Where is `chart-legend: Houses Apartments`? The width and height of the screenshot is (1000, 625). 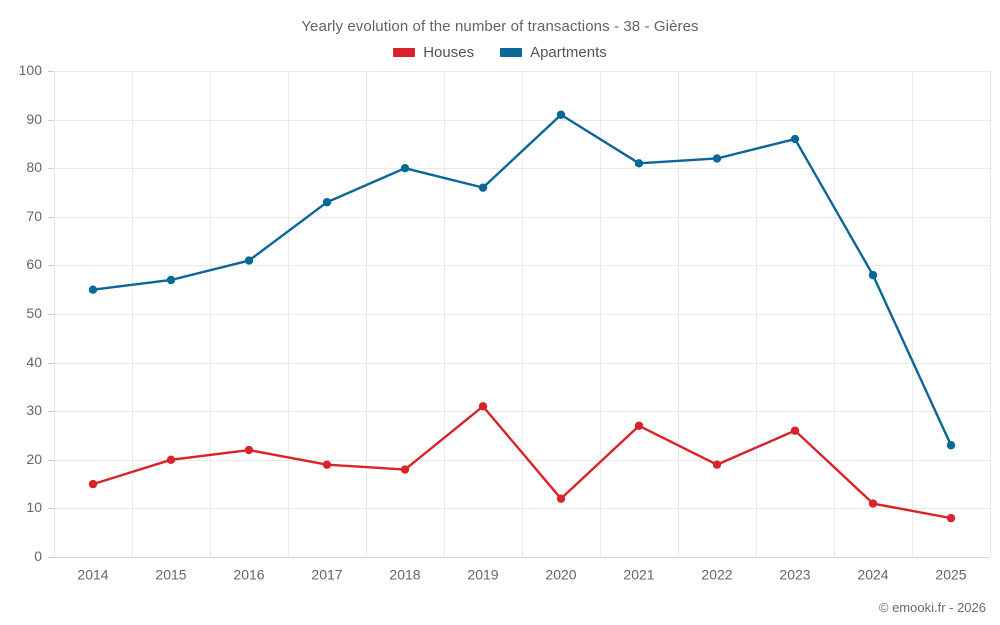
chart-legend: Houses Apartments is located at coordinates (500, 52).